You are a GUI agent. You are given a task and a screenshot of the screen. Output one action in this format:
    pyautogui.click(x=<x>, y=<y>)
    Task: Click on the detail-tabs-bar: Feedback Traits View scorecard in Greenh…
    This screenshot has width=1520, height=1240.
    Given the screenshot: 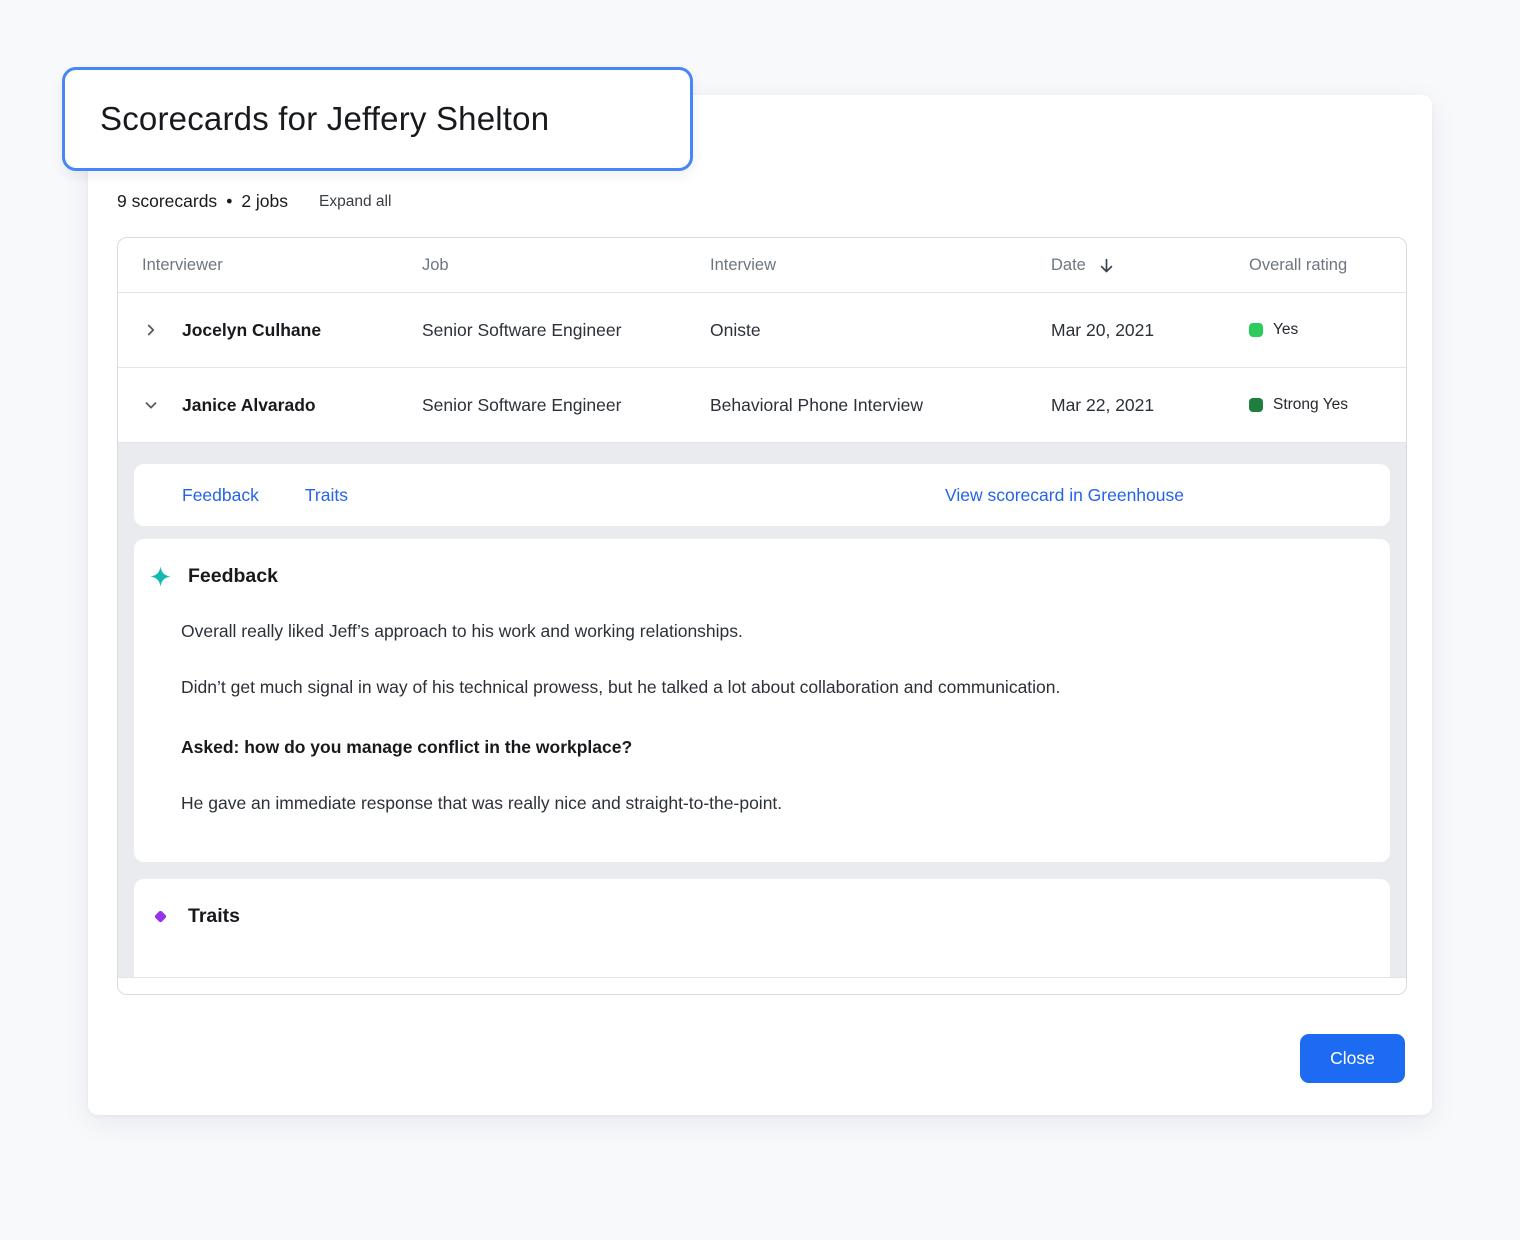 What is the action you would take?
    pyautogui.click(x=762, y=495)
    